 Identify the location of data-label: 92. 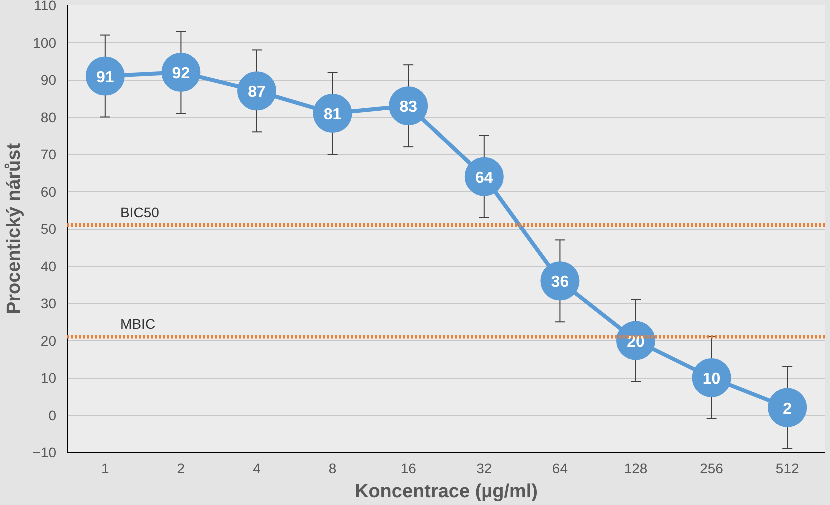
(181, 74).